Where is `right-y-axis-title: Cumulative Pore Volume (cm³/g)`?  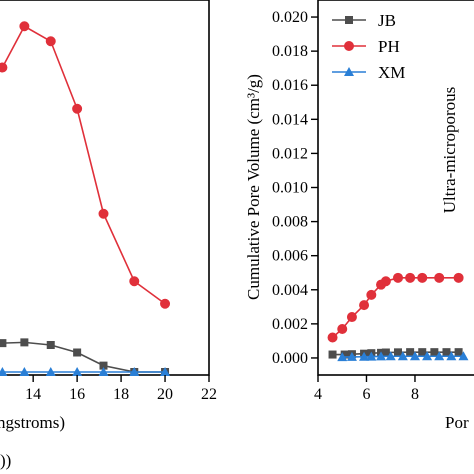 right-y-axis-title: Cumulative Pore Volume (cm³/g) is located at coordinates (253, 187).